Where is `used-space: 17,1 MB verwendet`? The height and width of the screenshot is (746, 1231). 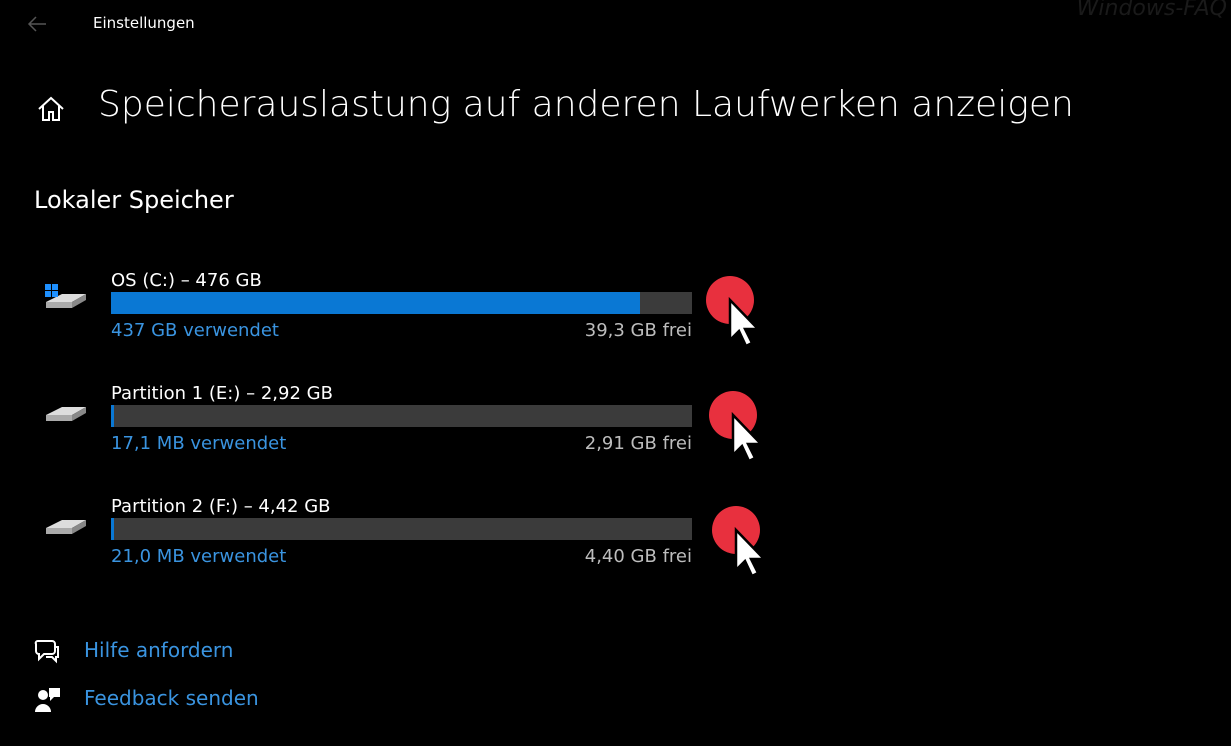 used-space: 17,1 MB verwendet is located at coordinates (199, 443).